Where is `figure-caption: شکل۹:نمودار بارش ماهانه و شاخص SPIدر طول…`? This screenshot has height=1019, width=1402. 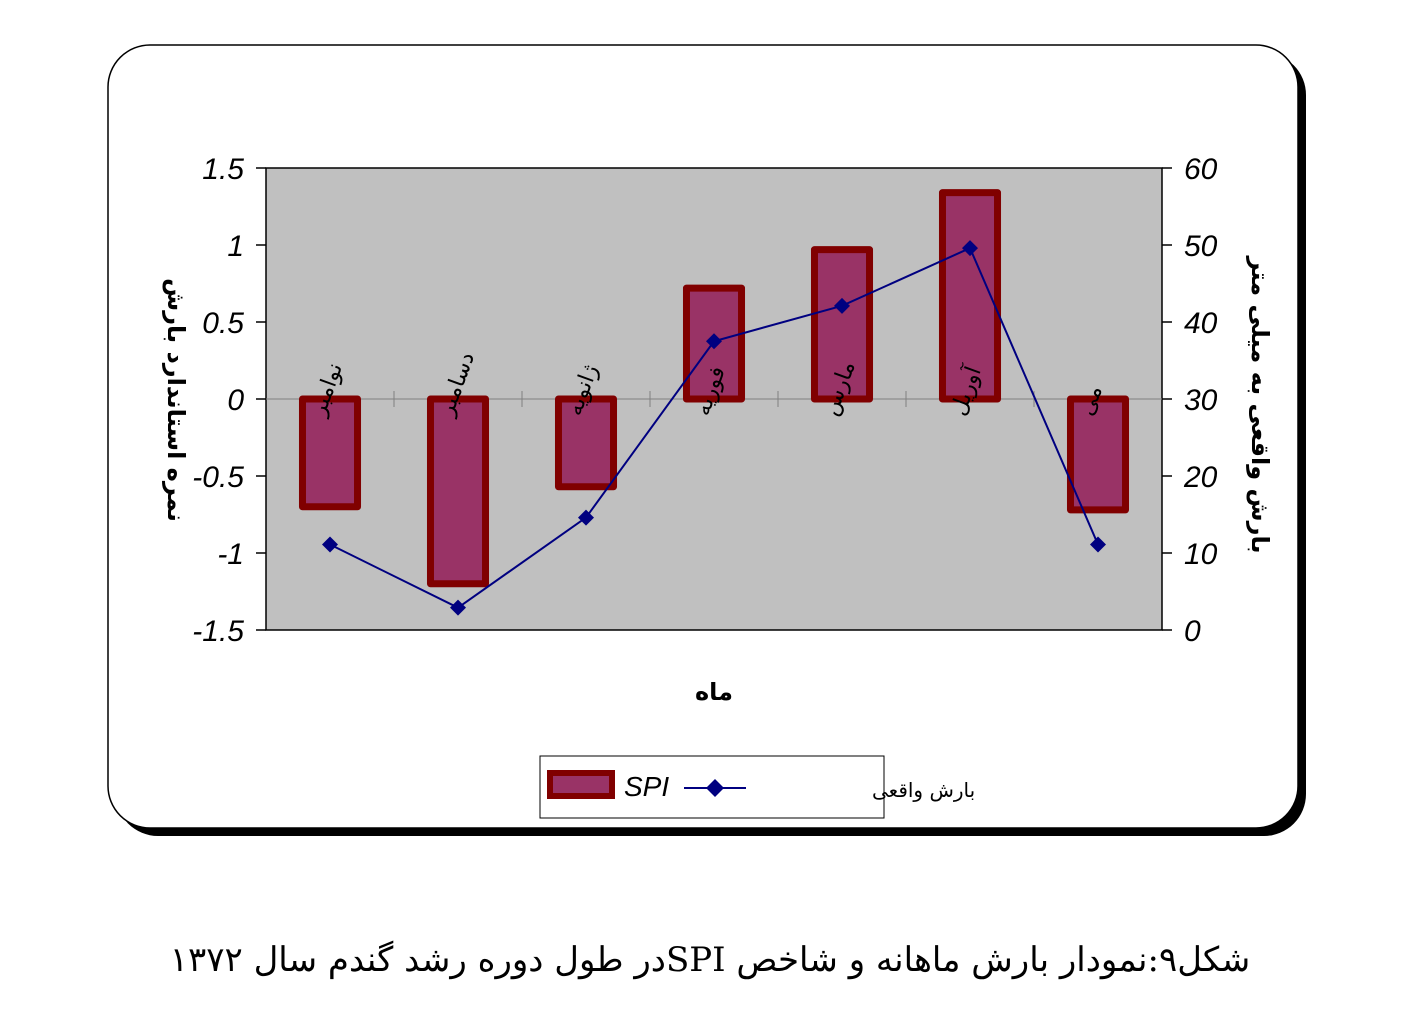
figure-caption: شکل۹:نمودار بارش ماهانه و شاخص SPIدر طول… is located at coordinates (710, 960).